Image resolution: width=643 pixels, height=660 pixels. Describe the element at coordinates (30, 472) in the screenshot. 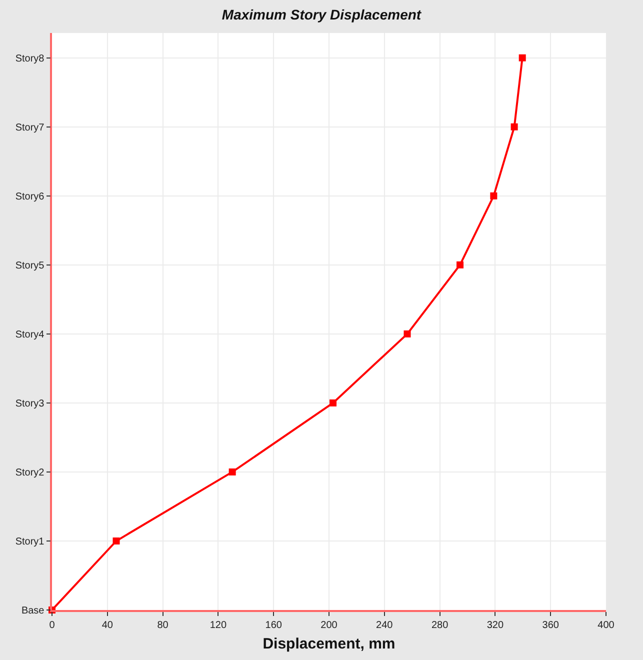

I see `y-tick-label: Story2` at that location.